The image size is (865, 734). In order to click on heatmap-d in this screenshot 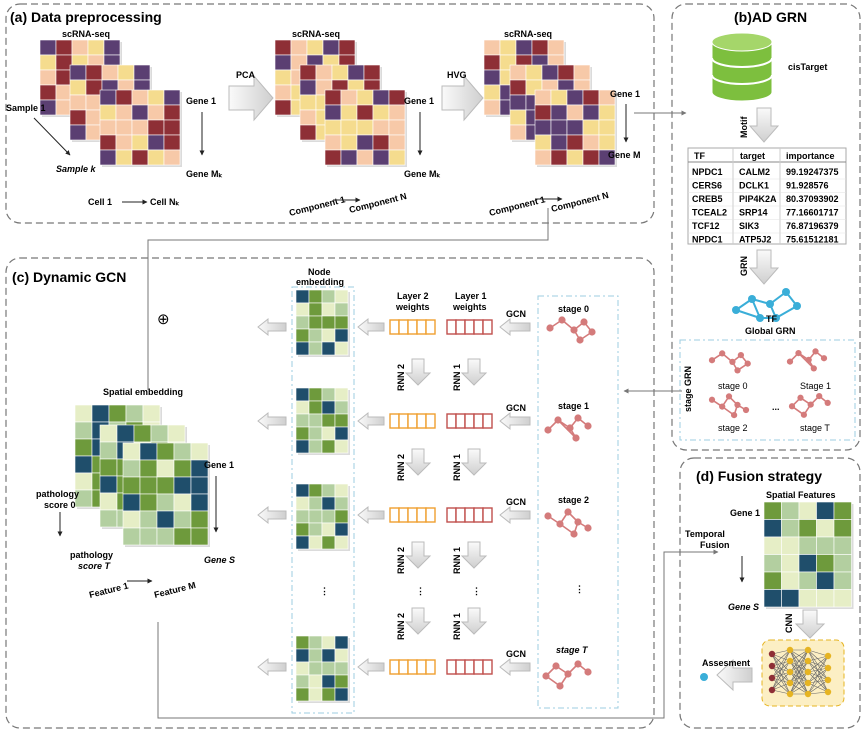, I will do `click(808, 555)`.